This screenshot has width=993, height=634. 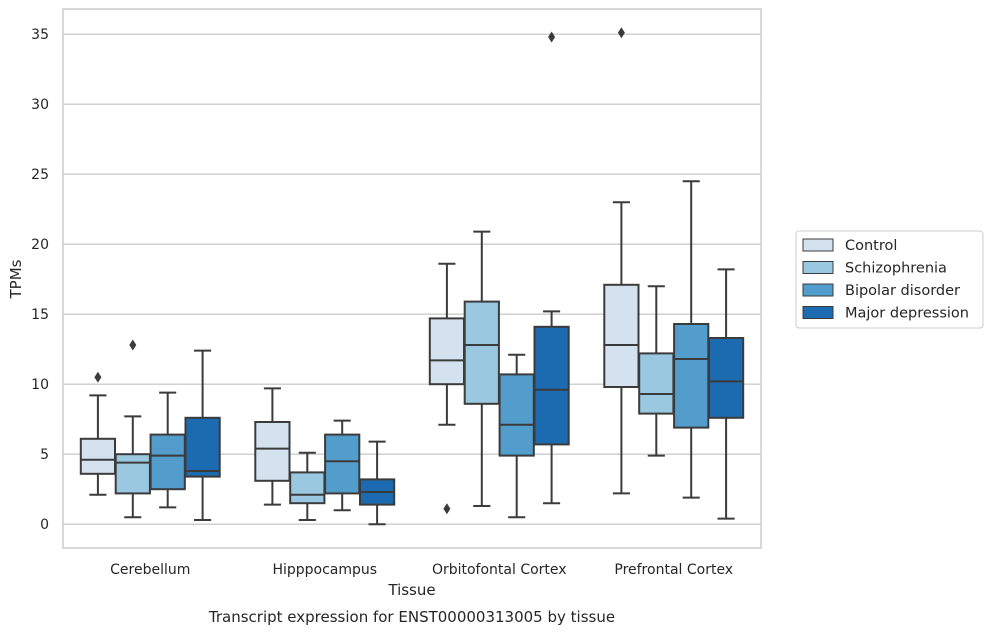 What do you see at coordinates (44, 455) in the screenshot?
I see `y-tick-label: 5` at bounding box center [44, 455].